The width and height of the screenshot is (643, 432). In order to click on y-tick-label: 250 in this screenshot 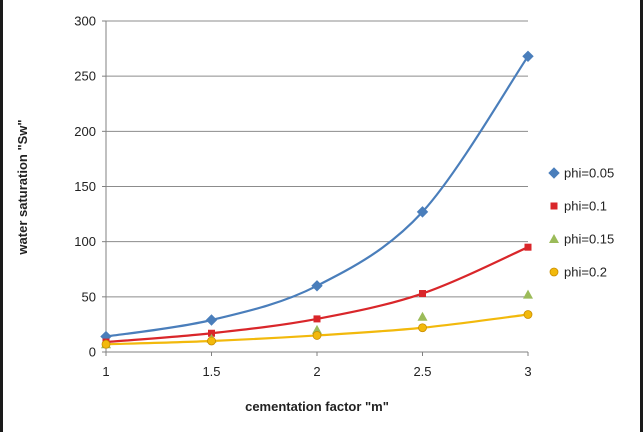, I will do `click(85, 76)`.